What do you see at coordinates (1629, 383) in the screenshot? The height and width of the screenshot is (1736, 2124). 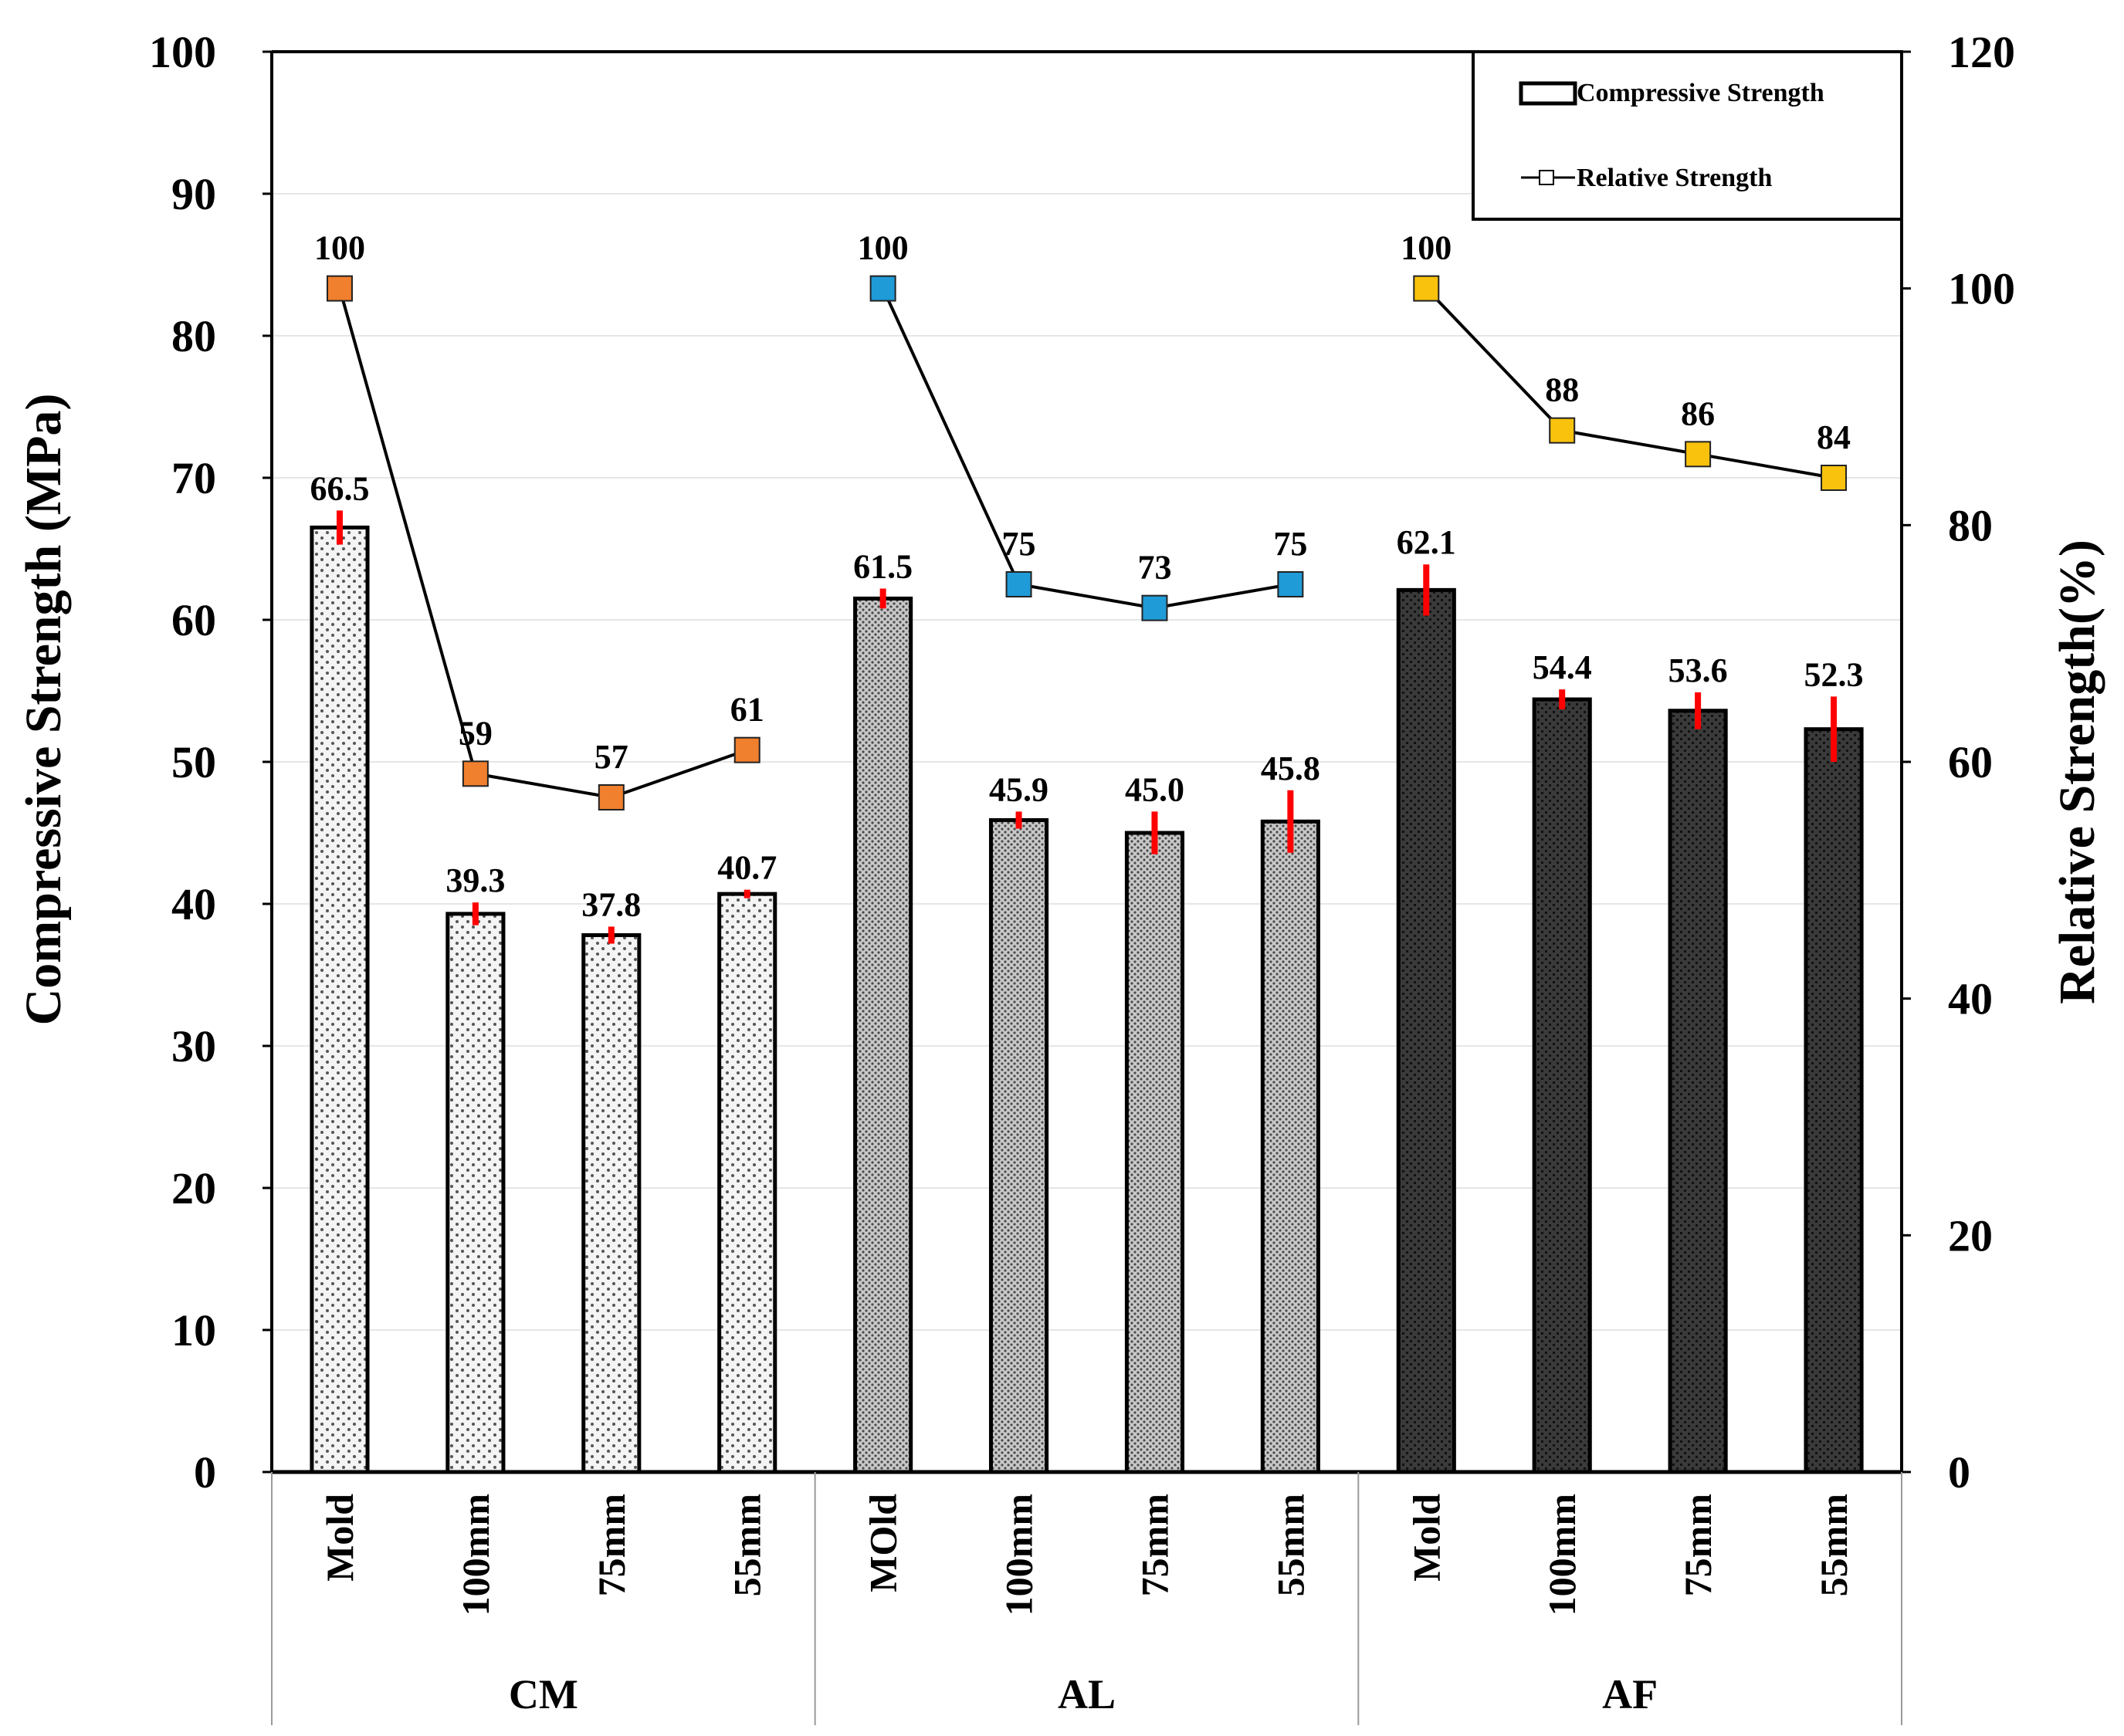 I see `relative-line-af` at bounding box center [1629, 383].